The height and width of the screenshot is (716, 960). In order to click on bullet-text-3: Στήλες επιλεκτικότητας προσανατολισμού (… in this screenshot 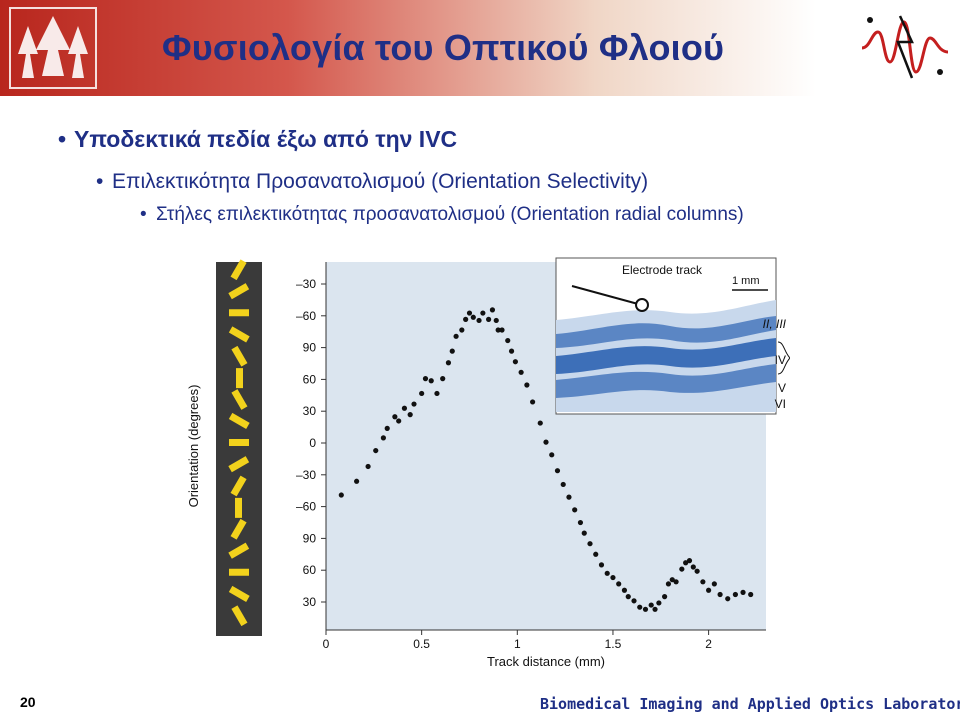, I will do `click(450, 214)`.